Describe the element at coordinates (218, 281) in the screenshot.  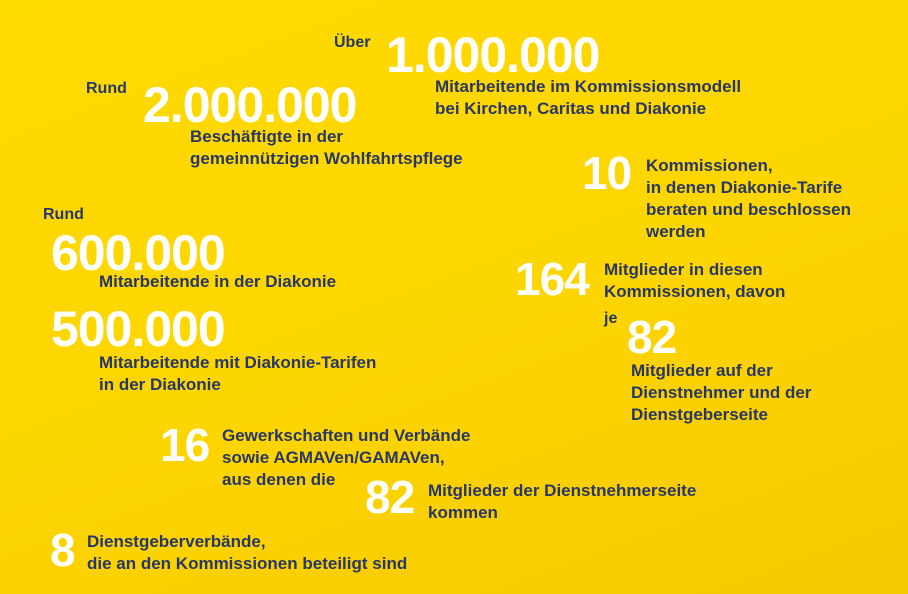
I see `stat-diakonie-text: Mitarbeitende in der Diakonie` at that location.